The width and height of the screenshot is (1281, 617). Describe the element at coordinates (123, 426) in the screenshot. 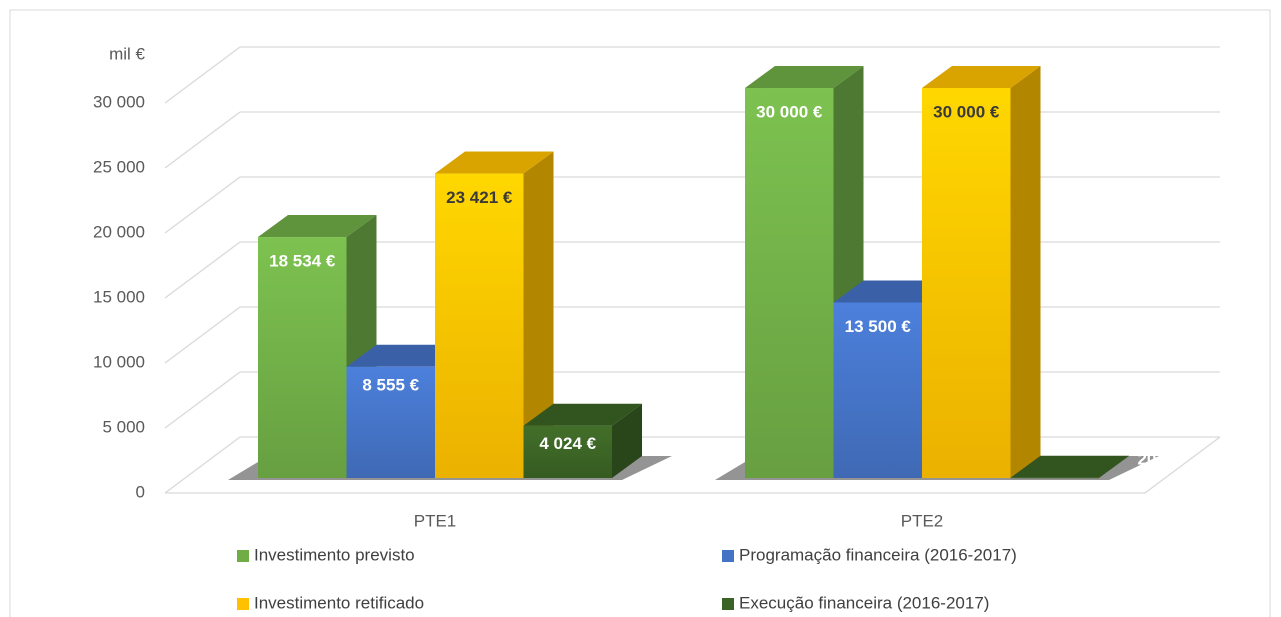

I see `y-tick-label: 5 000` at that location.